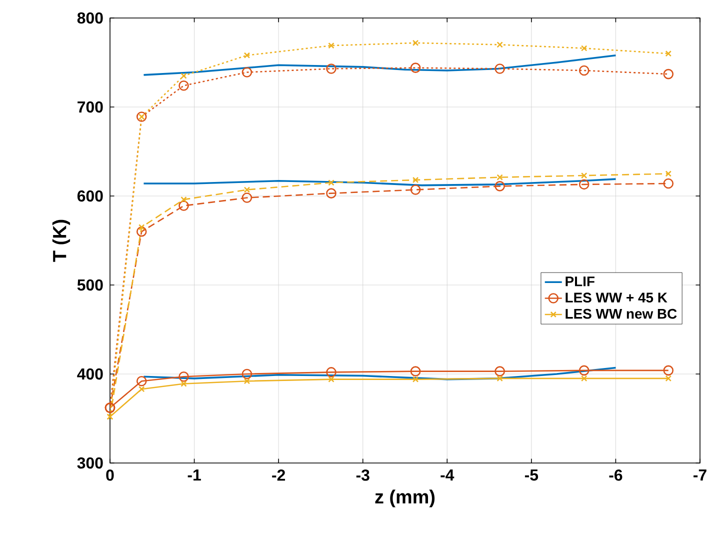 Image resolution: width=714 pixels, height=552 pixels. I want to click on x-tick-label: -5, so click(531, 475).